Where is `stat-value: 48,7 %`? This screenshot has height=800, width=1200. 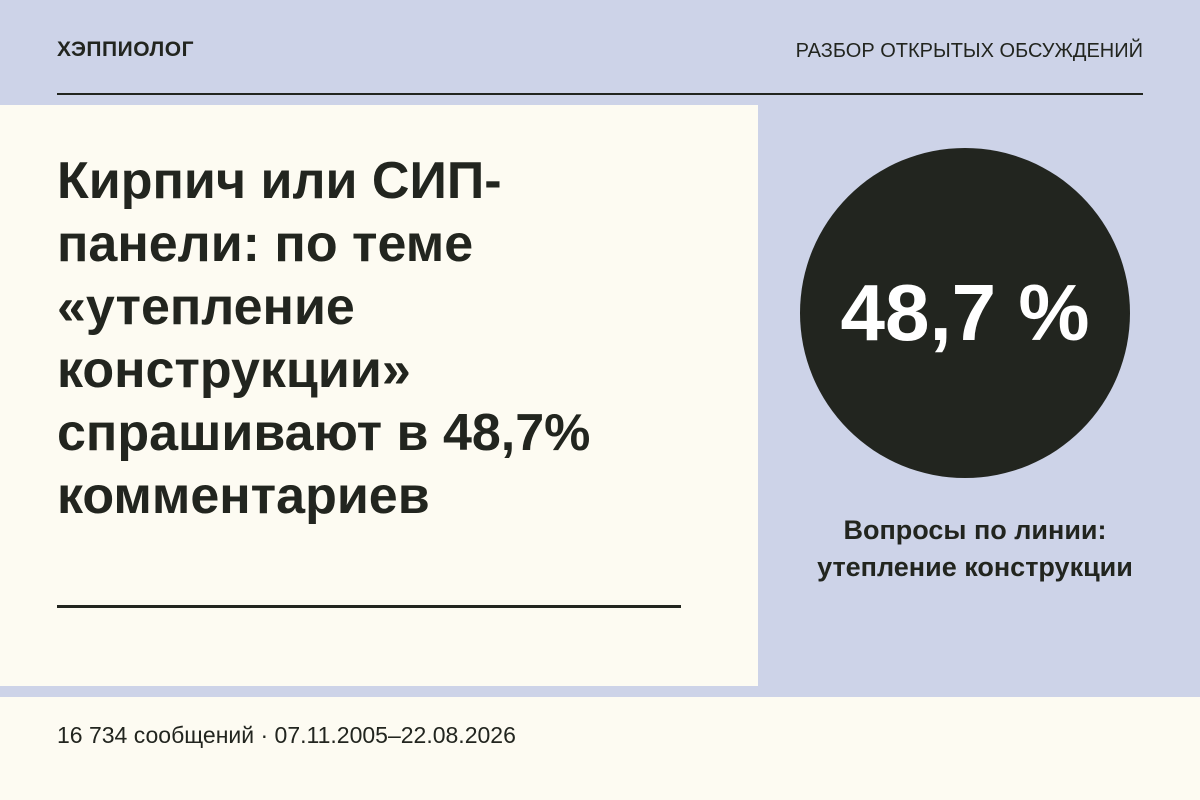 stat-value: 48,7 % is located at coordinates (965, 312).